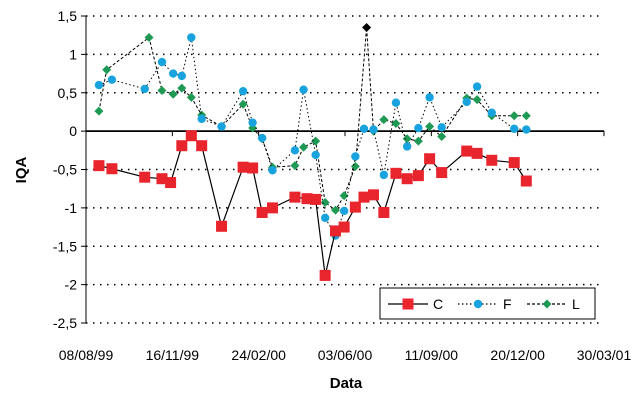 The height and width of the screenshot is (394, 633). Describe the element at coordinates (547, 304) in the screenshot. I see `legend-marker-L` at that location.